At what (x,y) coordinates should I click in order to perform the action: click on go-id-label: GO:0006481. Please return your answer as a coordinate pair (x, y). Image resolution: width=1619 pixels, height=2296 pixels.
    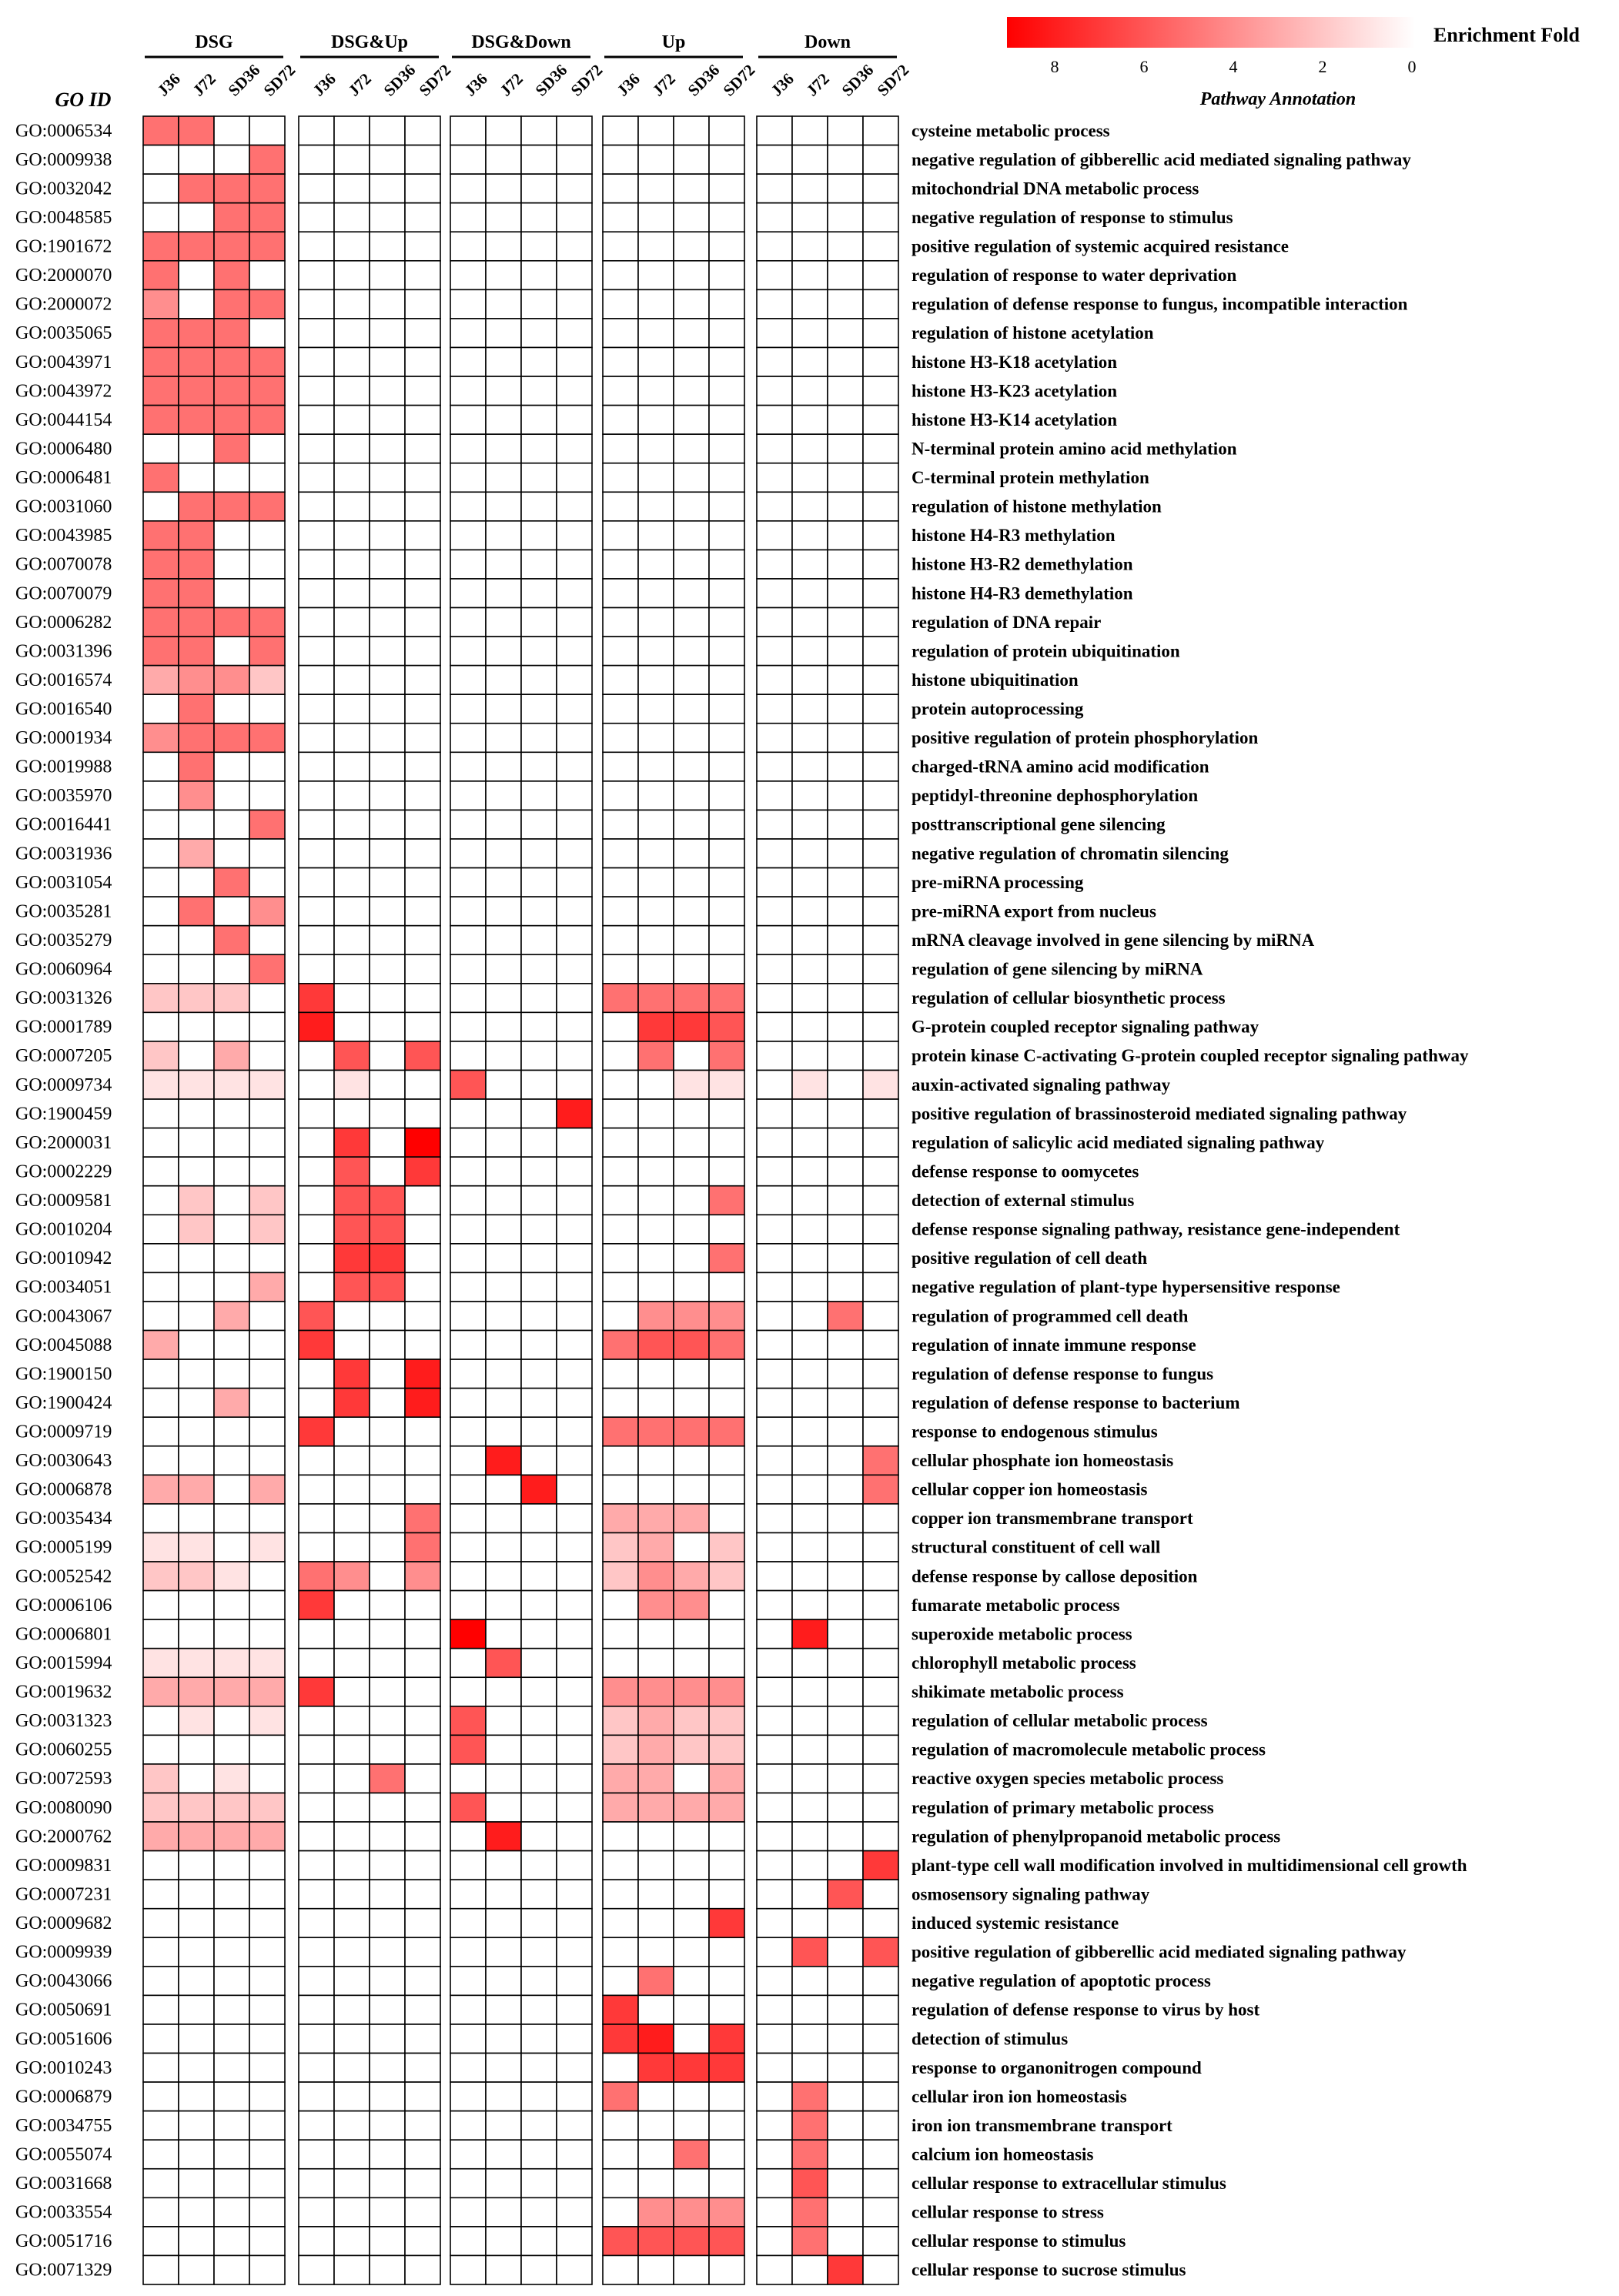
    Looking at the image, I should click on (64, 478).